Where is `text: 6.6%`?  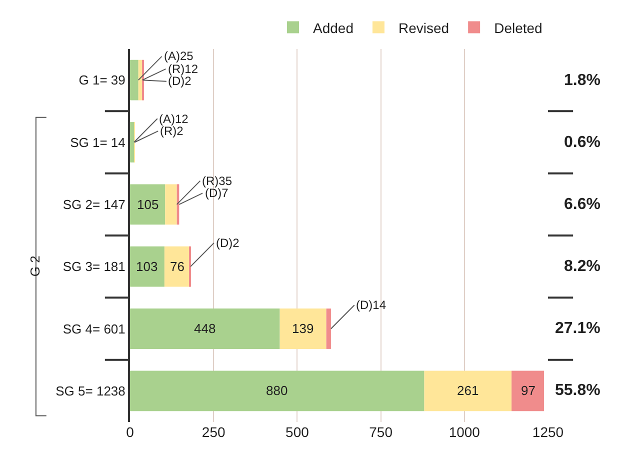
text: 6.6% is located at coordinates (582, 204).